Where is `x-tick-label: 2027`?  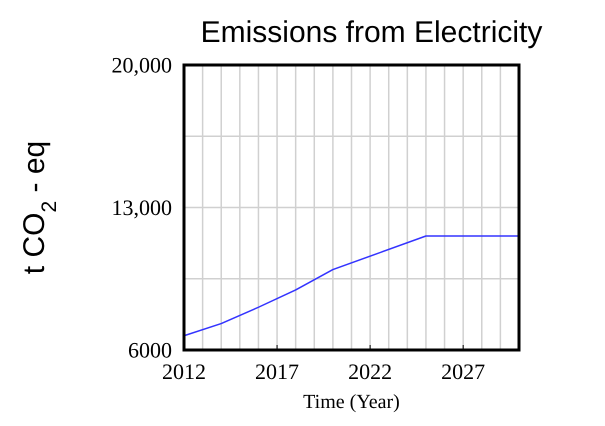 x-tick-label: 2027 is located at coordinates (463, 371).